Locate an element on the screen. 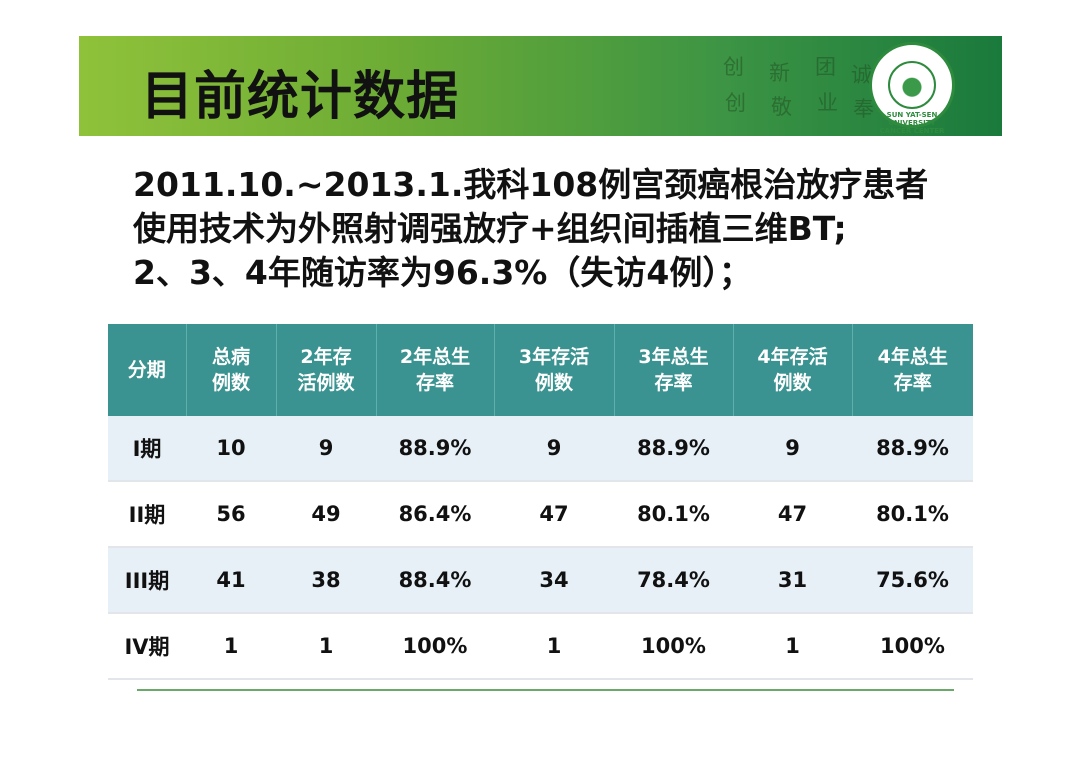 This screenshot has height=763, width=1080. header-4yr-survival-rate: 4年总生 存率 is located at coordinates (912, 370).